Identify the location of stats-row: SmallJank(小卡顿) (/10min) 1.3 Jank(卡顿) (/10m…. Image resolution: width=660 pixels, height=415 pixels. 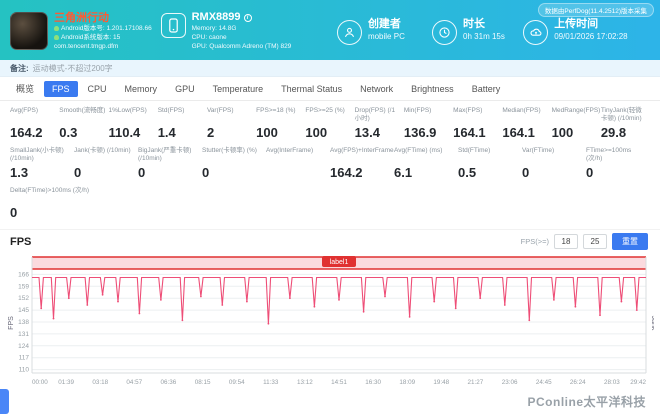
(330, 163).